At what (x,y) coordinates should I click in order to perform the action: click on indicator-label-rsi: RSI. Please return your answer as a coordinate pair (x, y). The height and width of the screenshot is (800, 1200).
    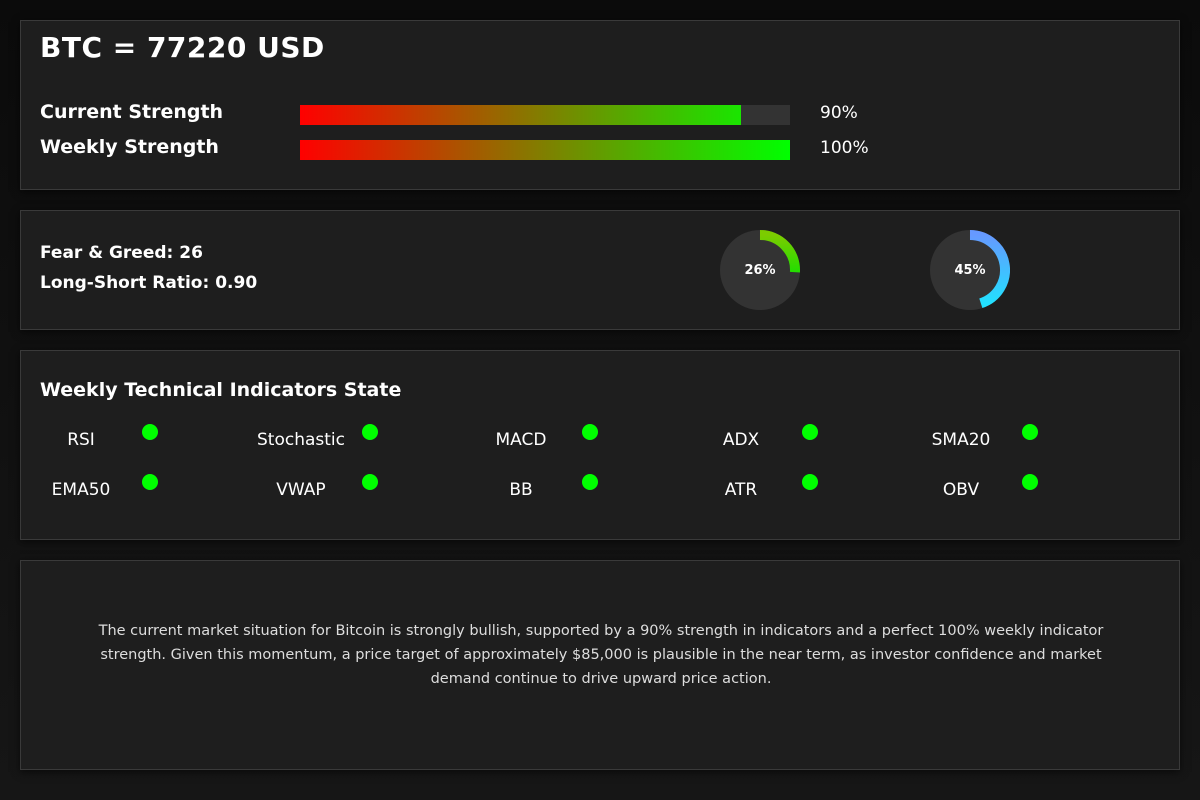
    Looking at the image, I should click on (81, 440).